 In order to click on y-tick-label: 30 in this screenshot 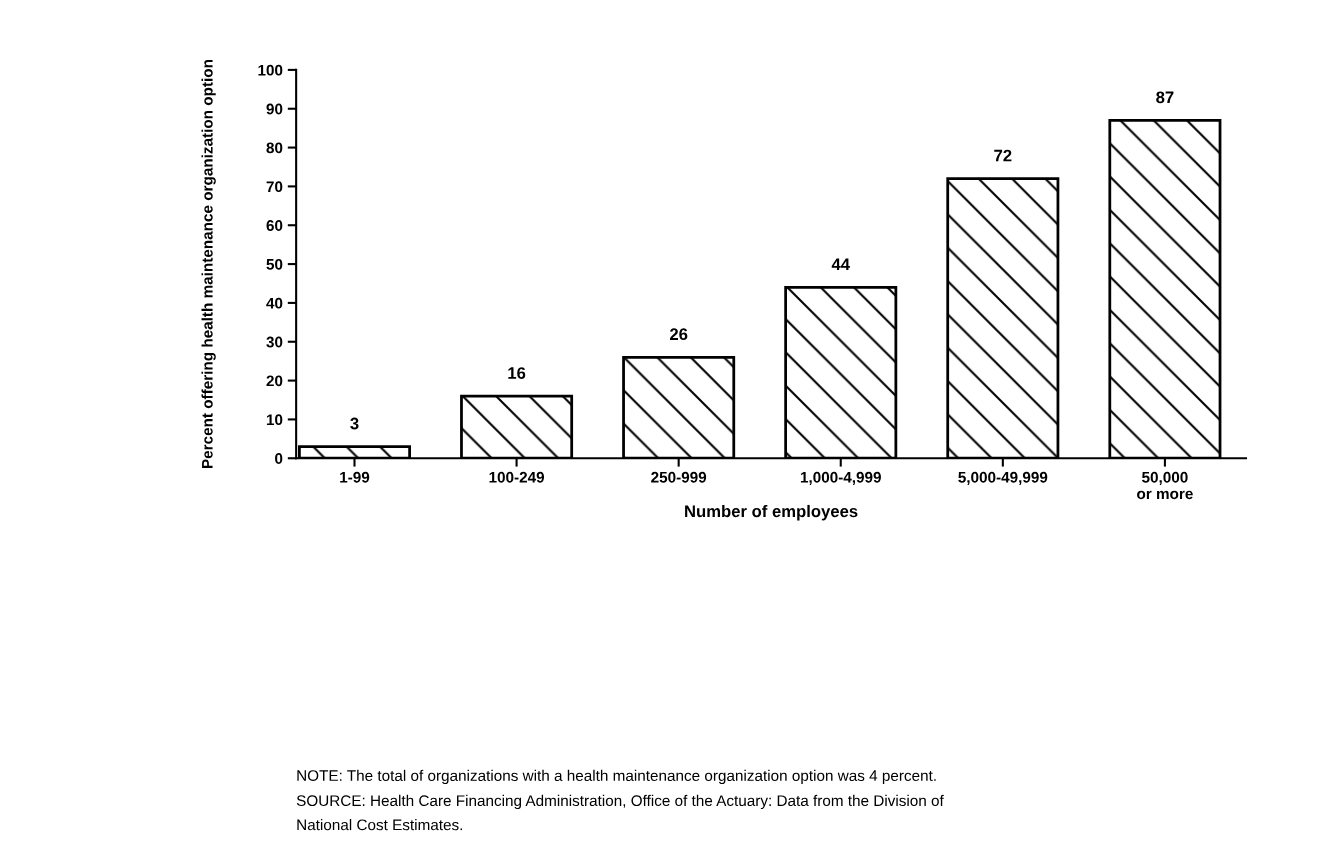, I will do `click(274, 342)`.